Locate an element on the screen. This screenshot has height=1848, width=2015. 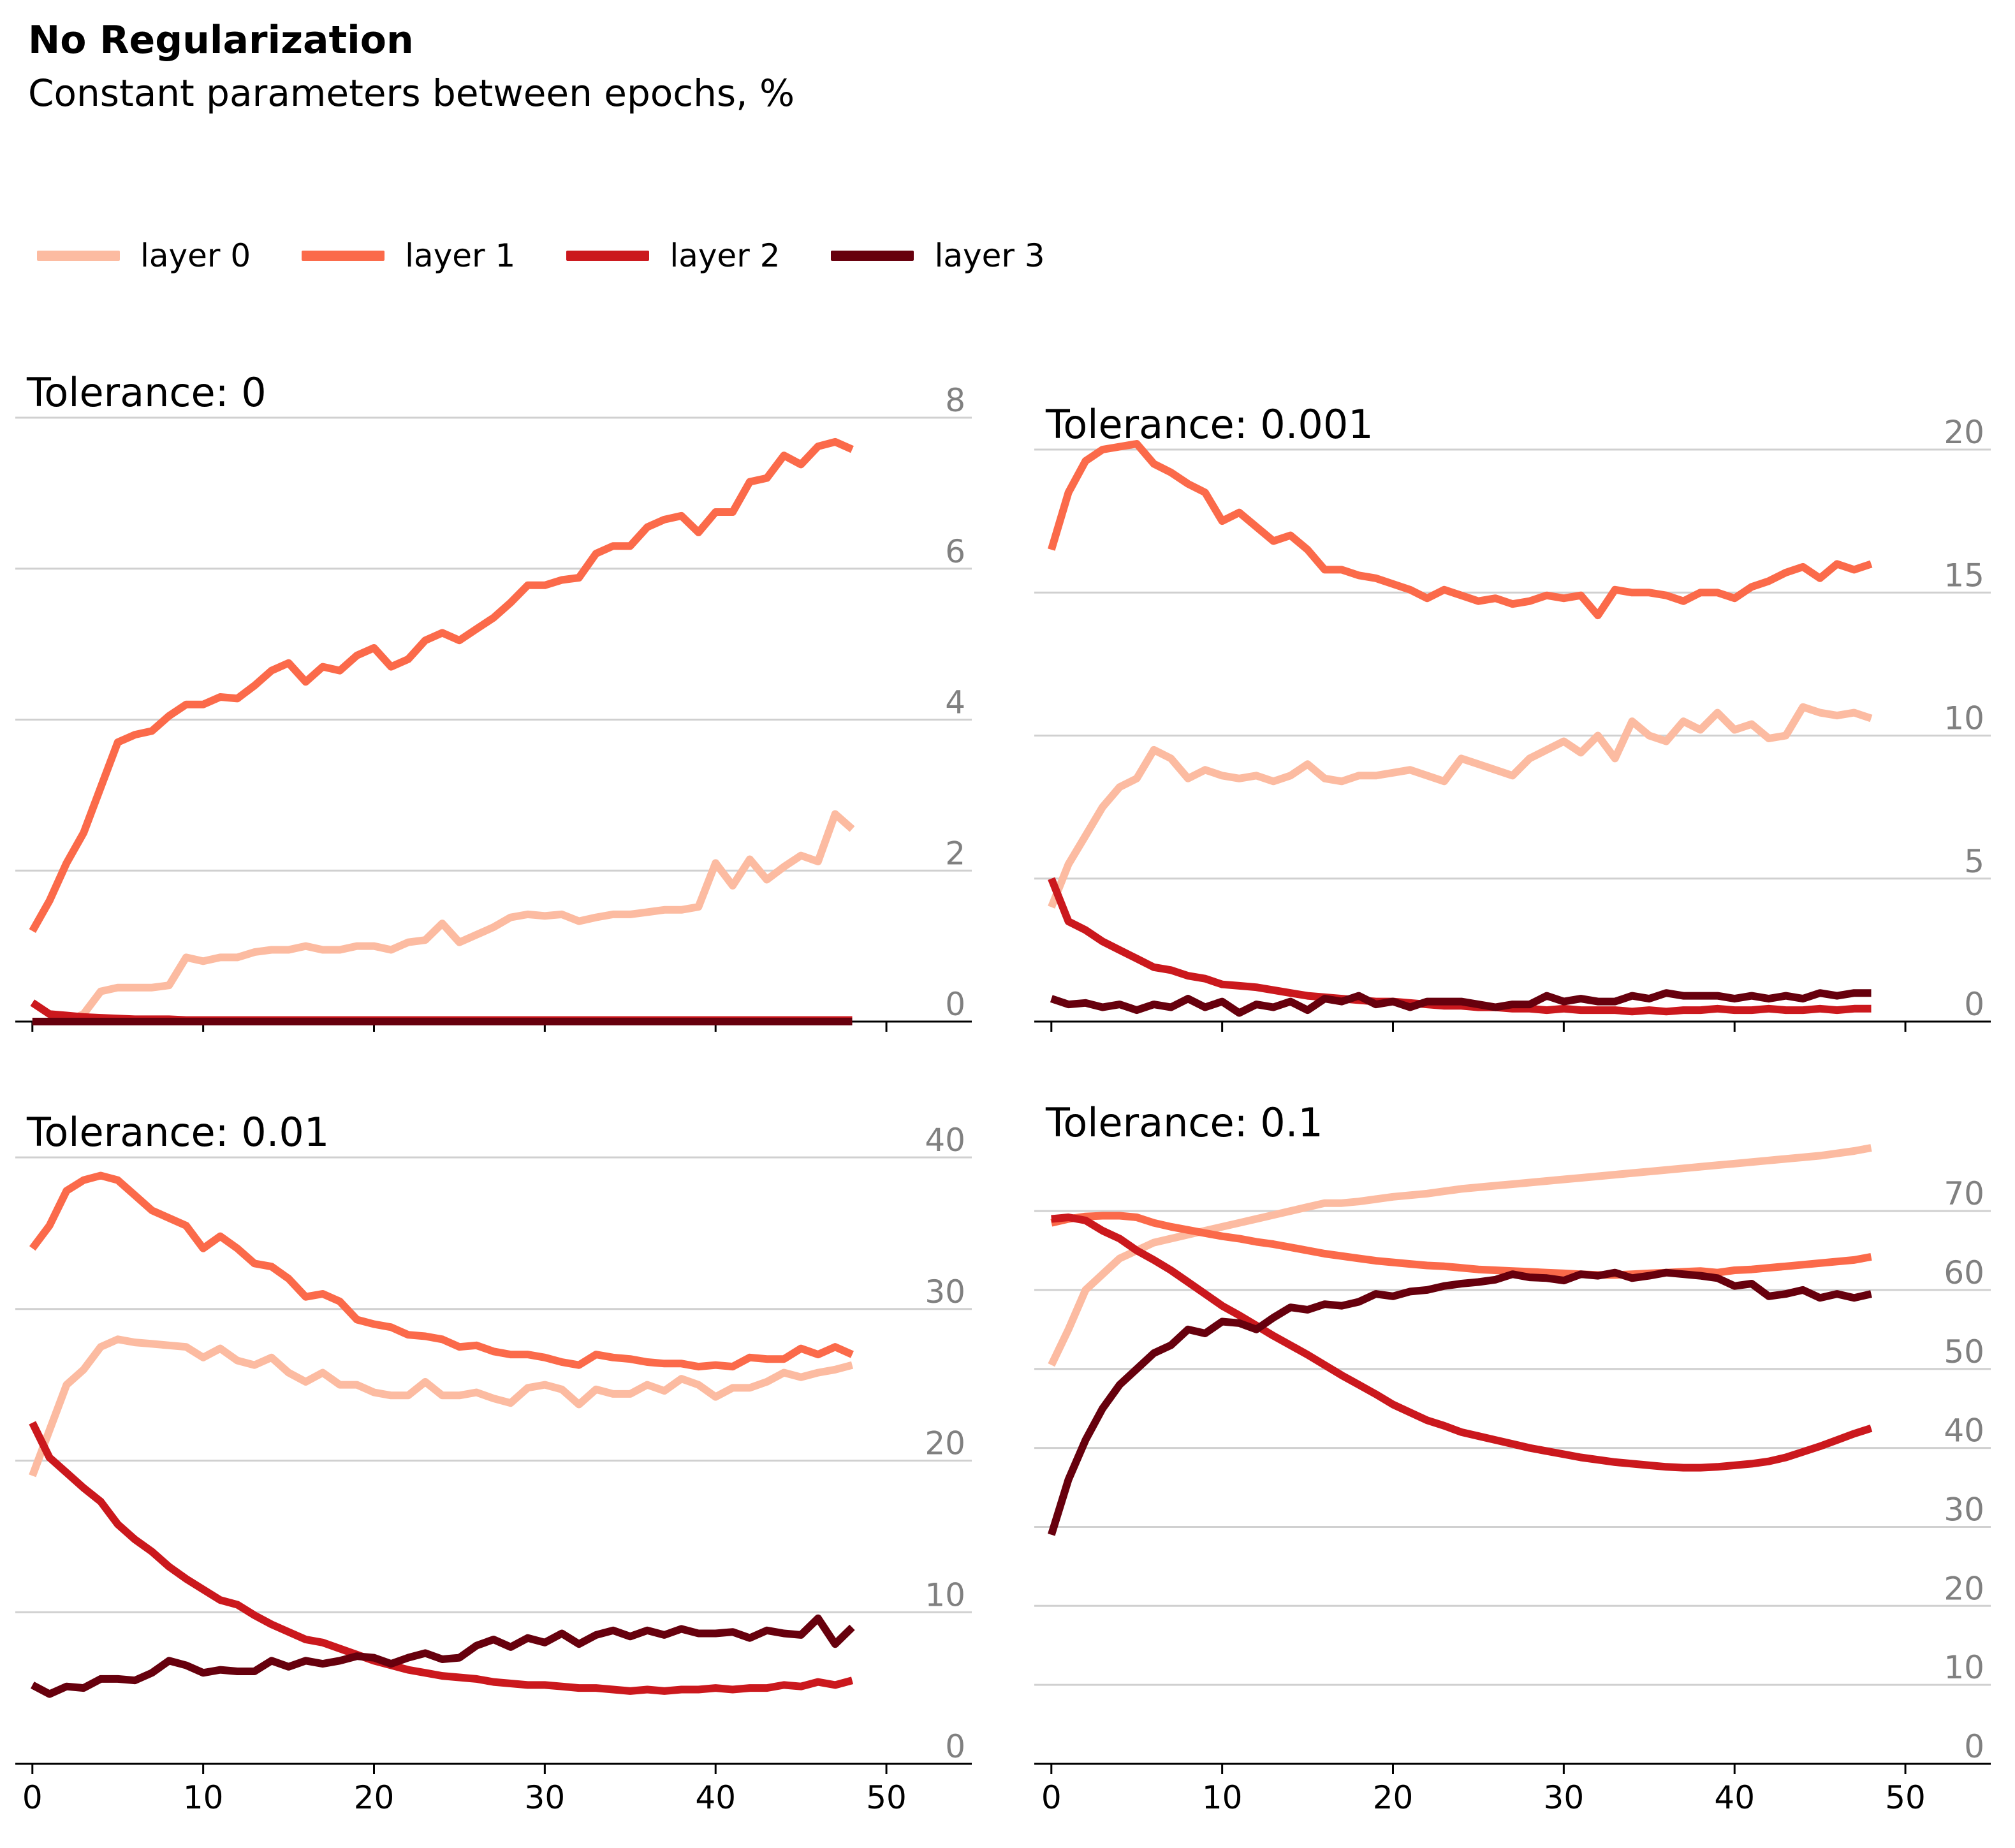
legend-item-layer-3: layer 3 is located at coordinates (938, 255).